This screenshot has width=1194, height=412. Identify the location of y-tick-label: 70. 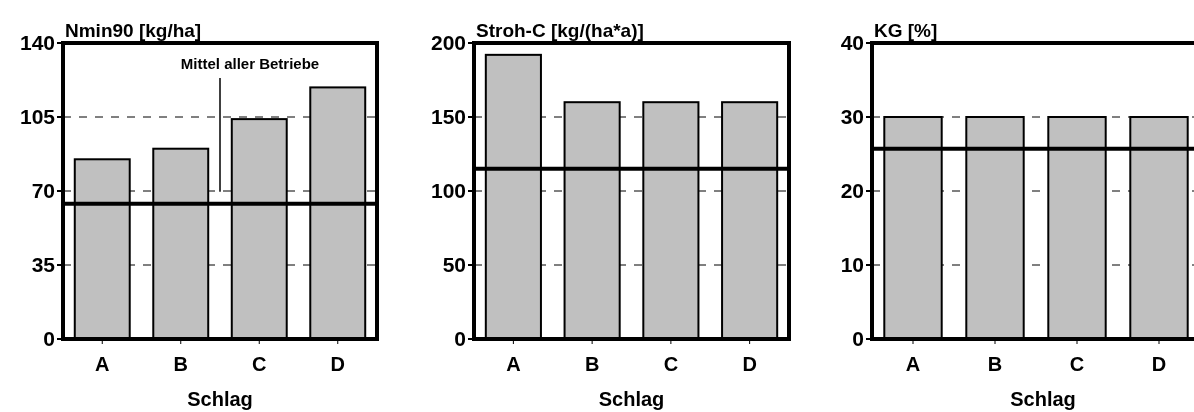
(43, 191).